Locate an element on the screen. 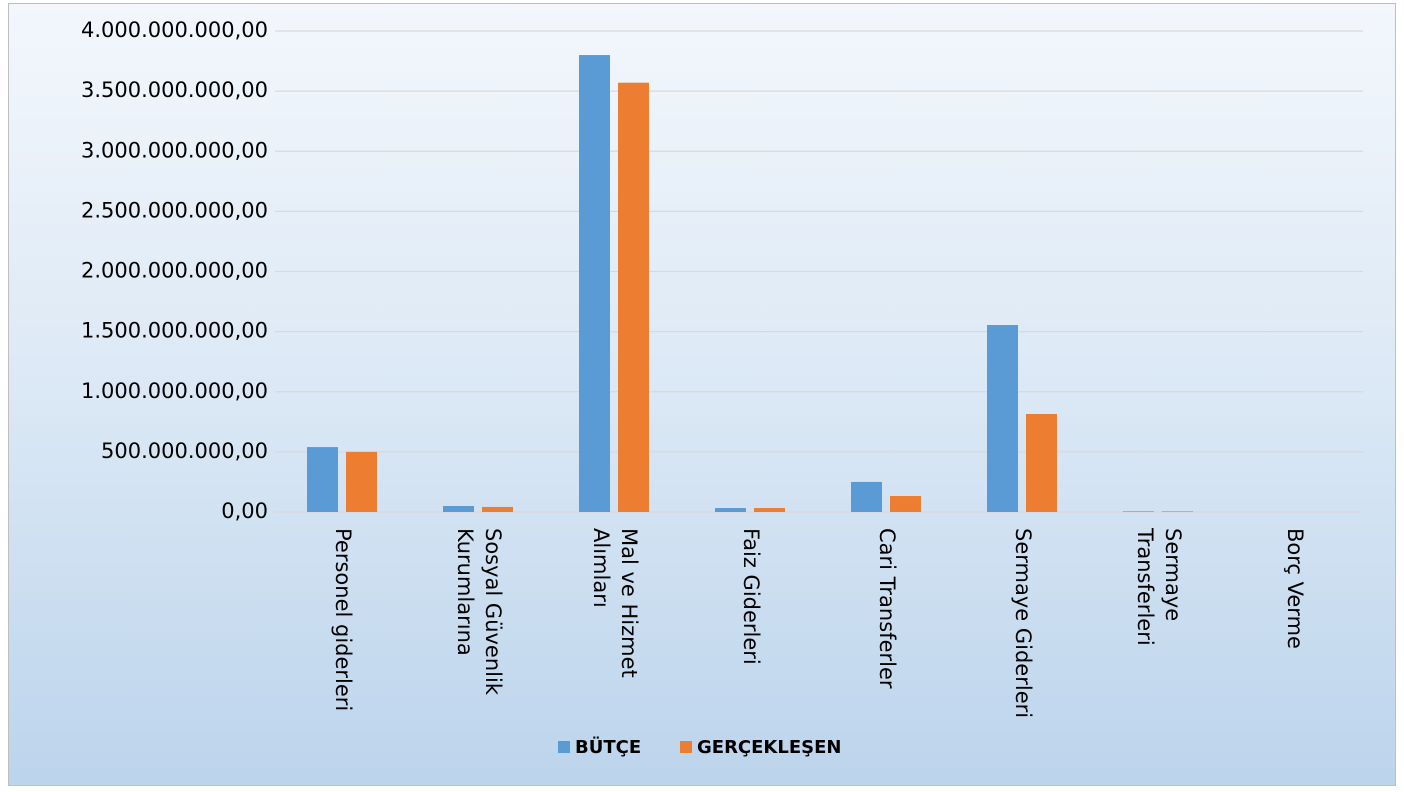 The height and width of the screenshot is (792, 1404). legend-label: BÜTÇE is located at coordinates (608, 747).